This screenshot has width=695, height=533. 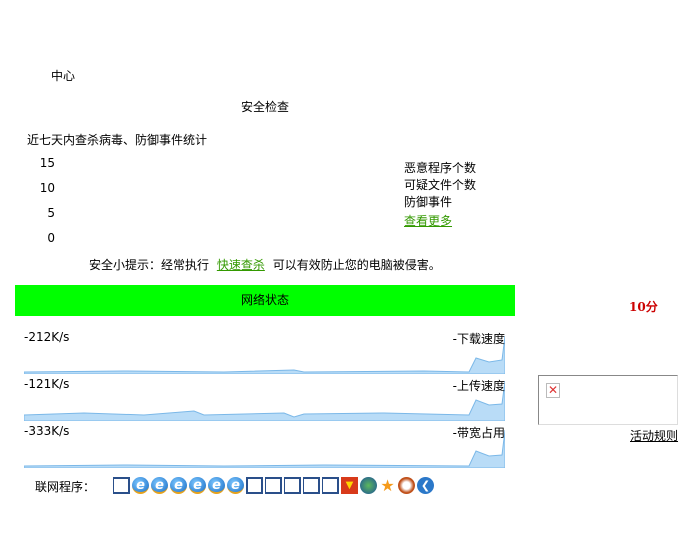 I want to click on upload-value: -121K/s, so click(x=47, y=384).